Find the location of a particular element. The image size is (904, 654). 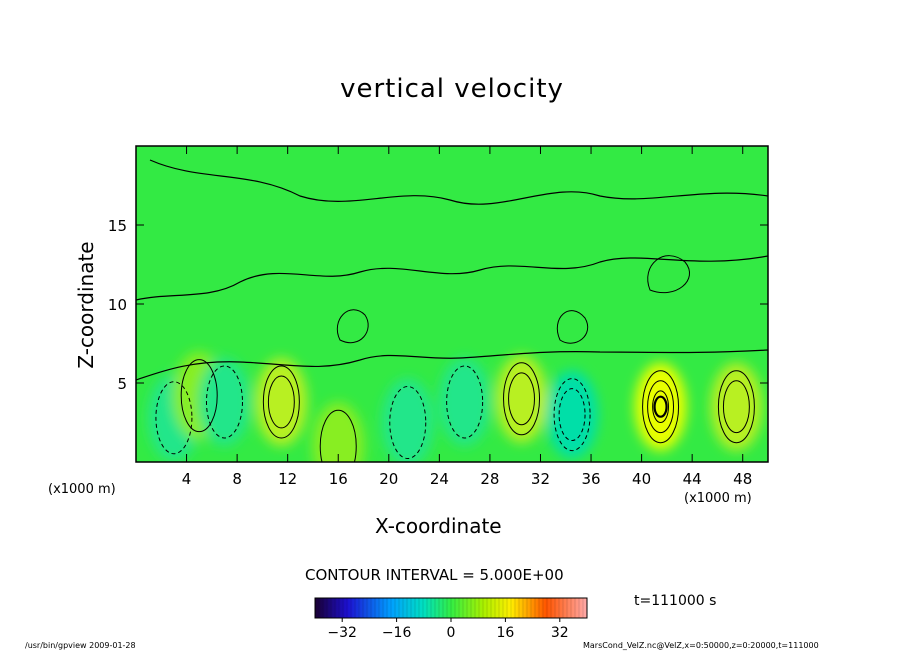

x-tick-label: 40 is located at coordinates (641, 479).